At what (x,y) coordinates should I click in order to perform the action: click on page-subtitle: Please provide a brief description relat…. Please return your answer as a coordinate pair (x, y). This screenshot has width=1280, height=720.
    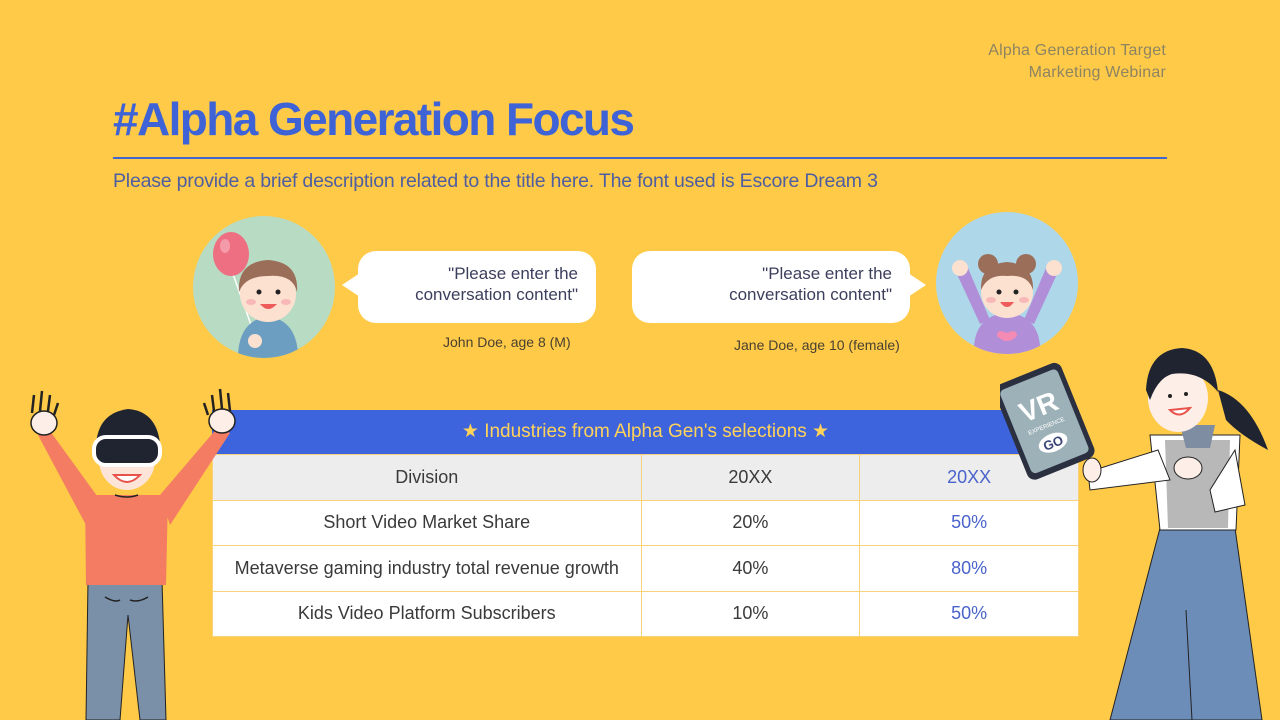
    Looking at the image, I should click on (495, 181).